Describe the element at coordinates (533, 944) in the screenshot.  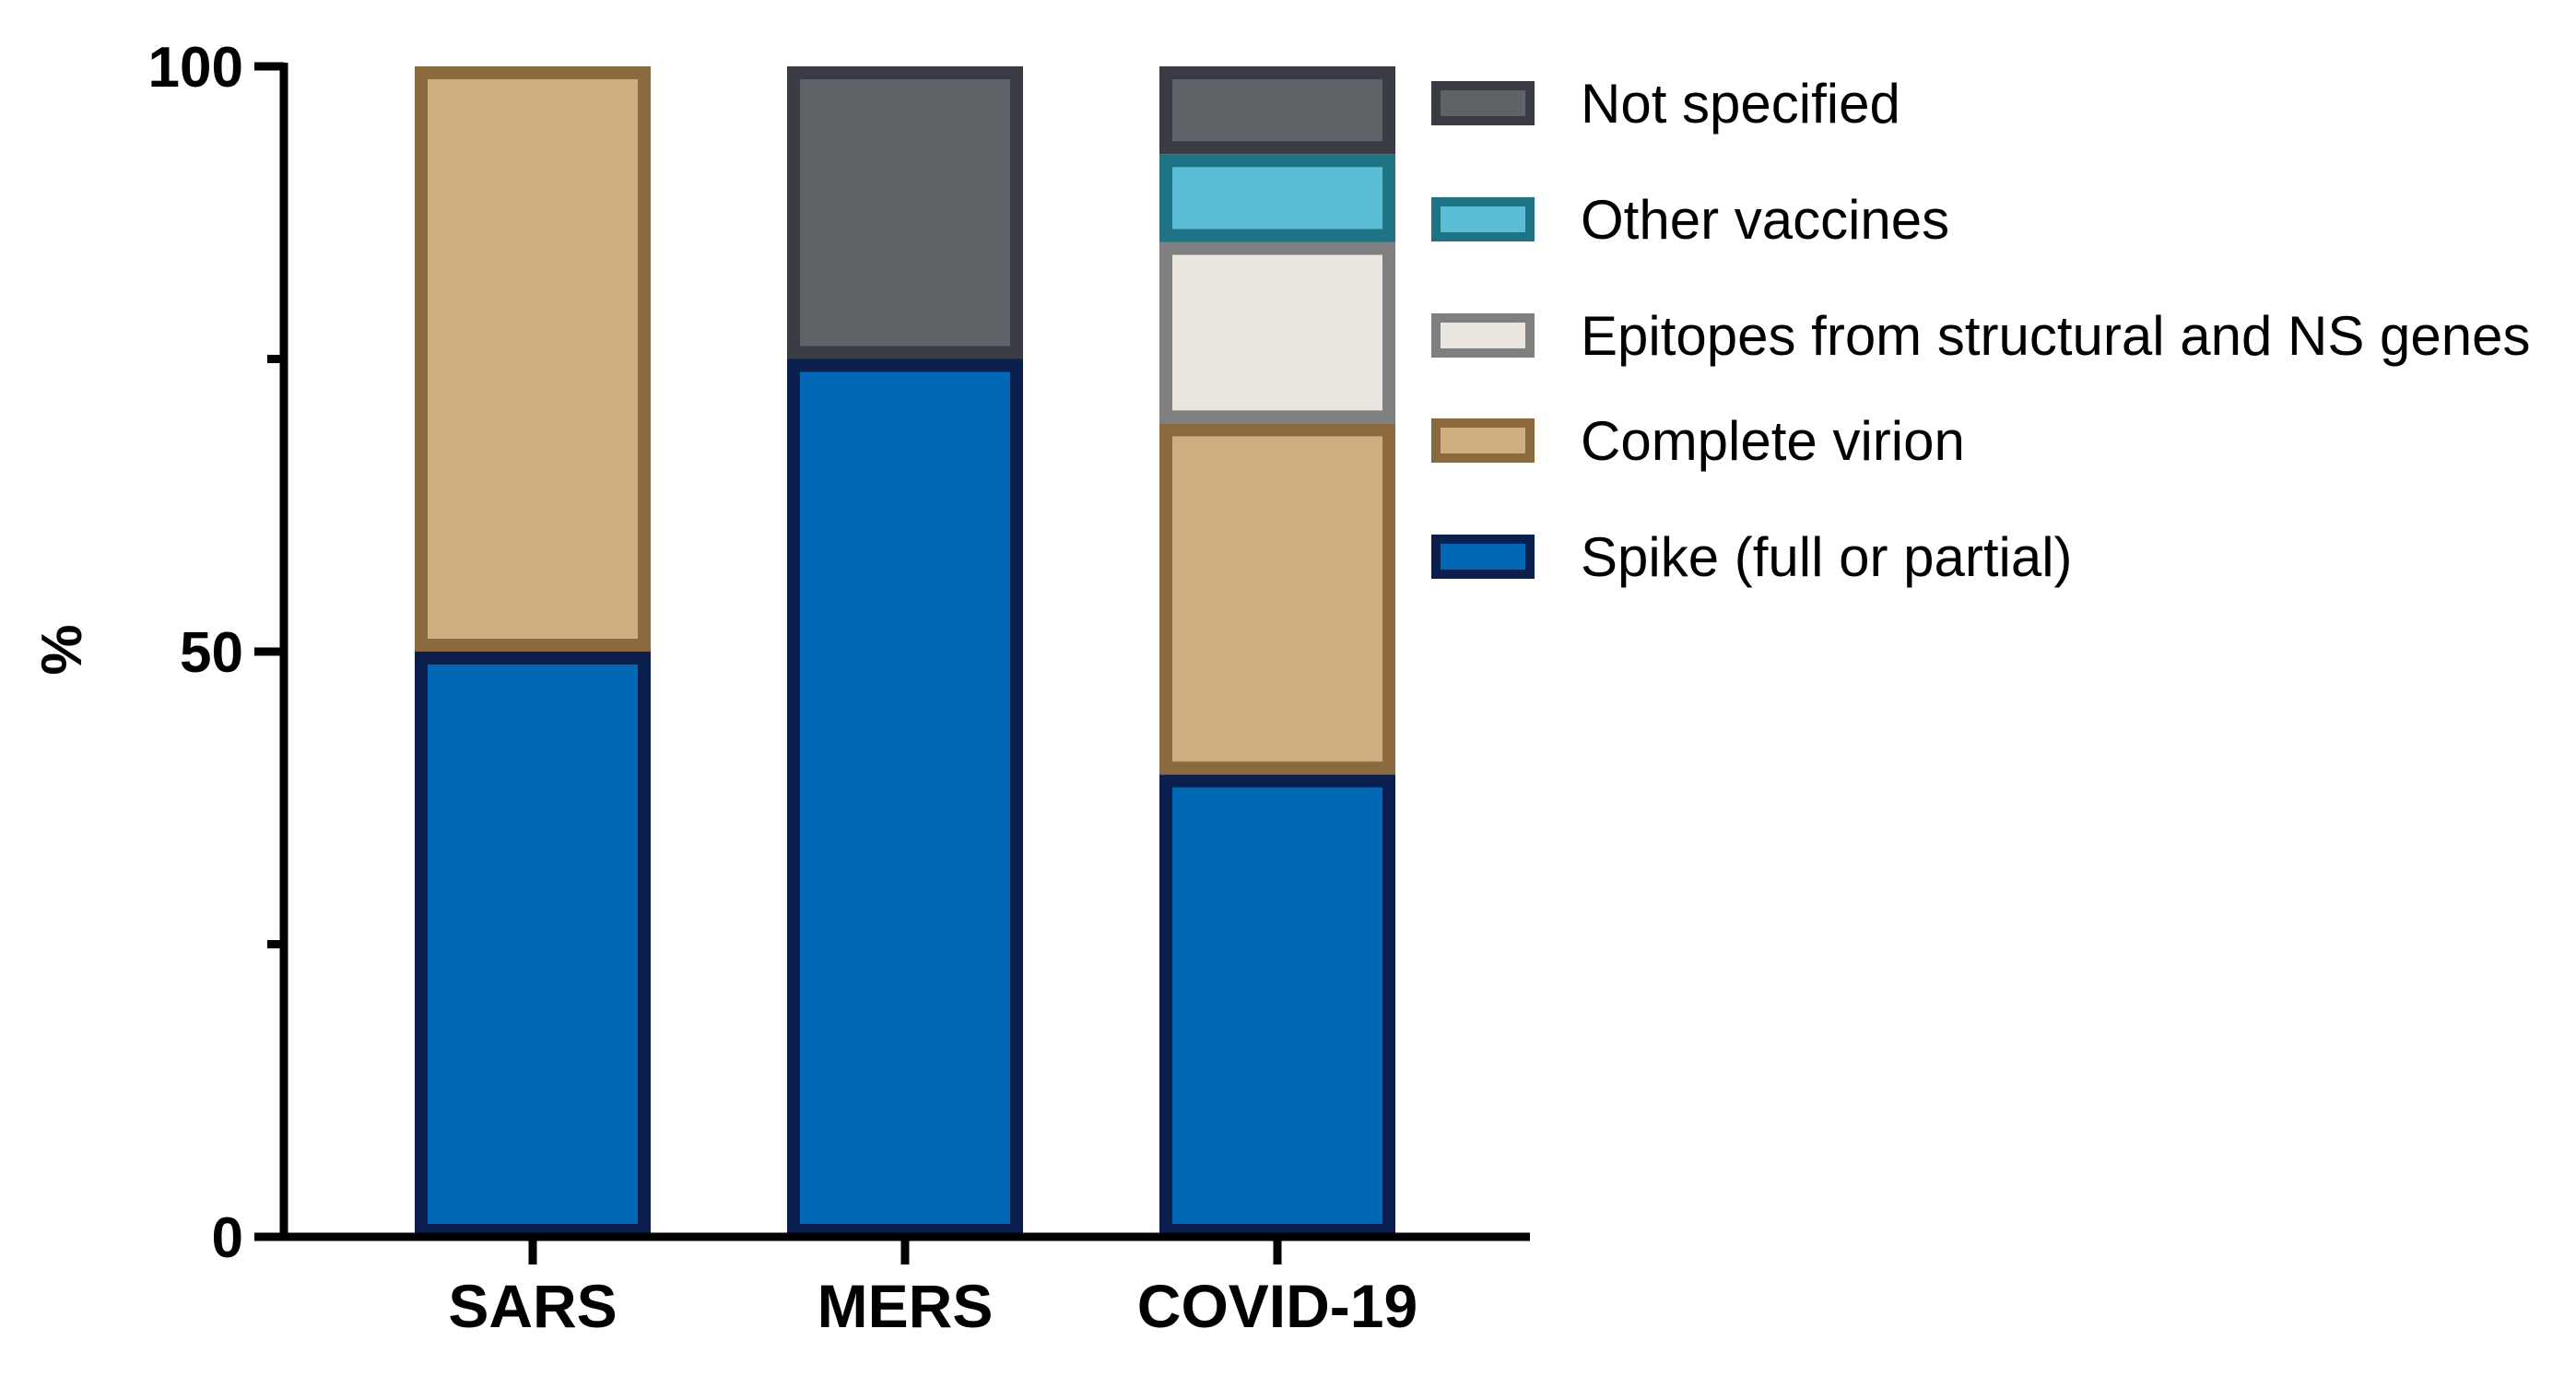
I see `bar-sars-spike-full-or-partial` at that location.